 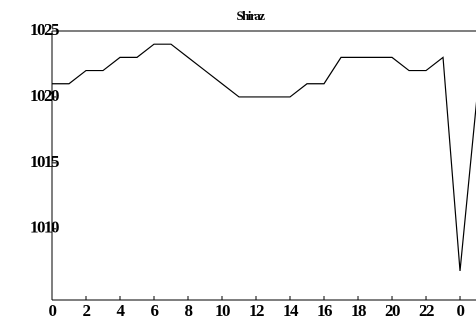 I want to click on x-tick-label: 4, so click(x=121, y=310).